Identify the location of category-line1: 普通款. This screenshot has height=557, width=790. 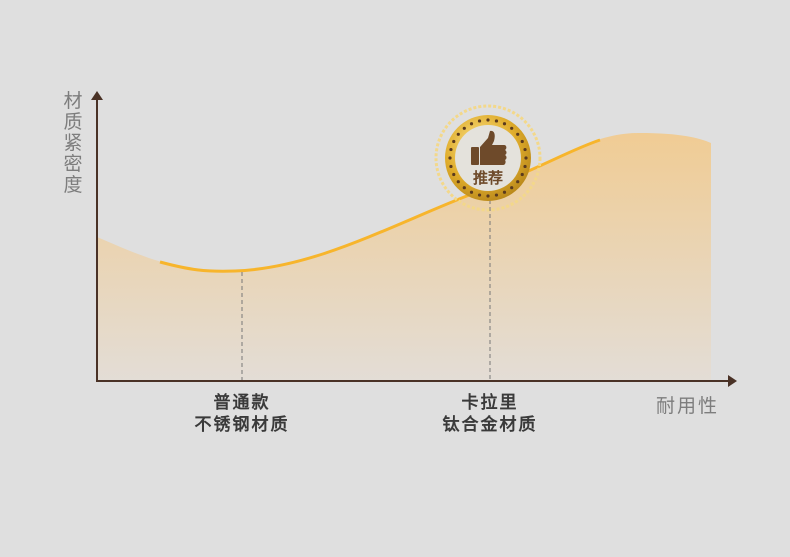
(242, 403).